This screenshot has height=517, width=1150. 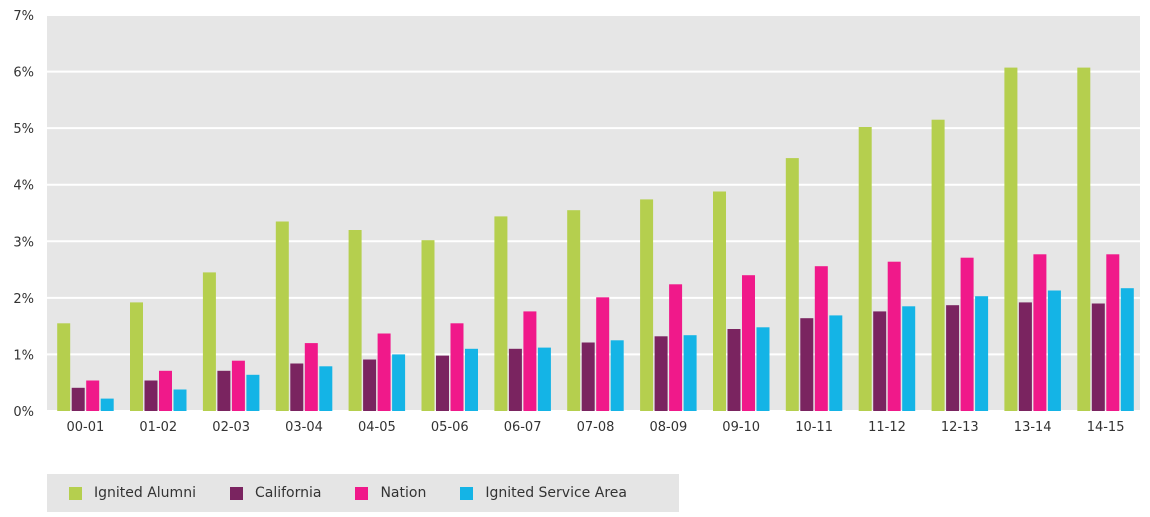 I want to click on legend-label: Ignited Alumni, so click(x=145, y=493).